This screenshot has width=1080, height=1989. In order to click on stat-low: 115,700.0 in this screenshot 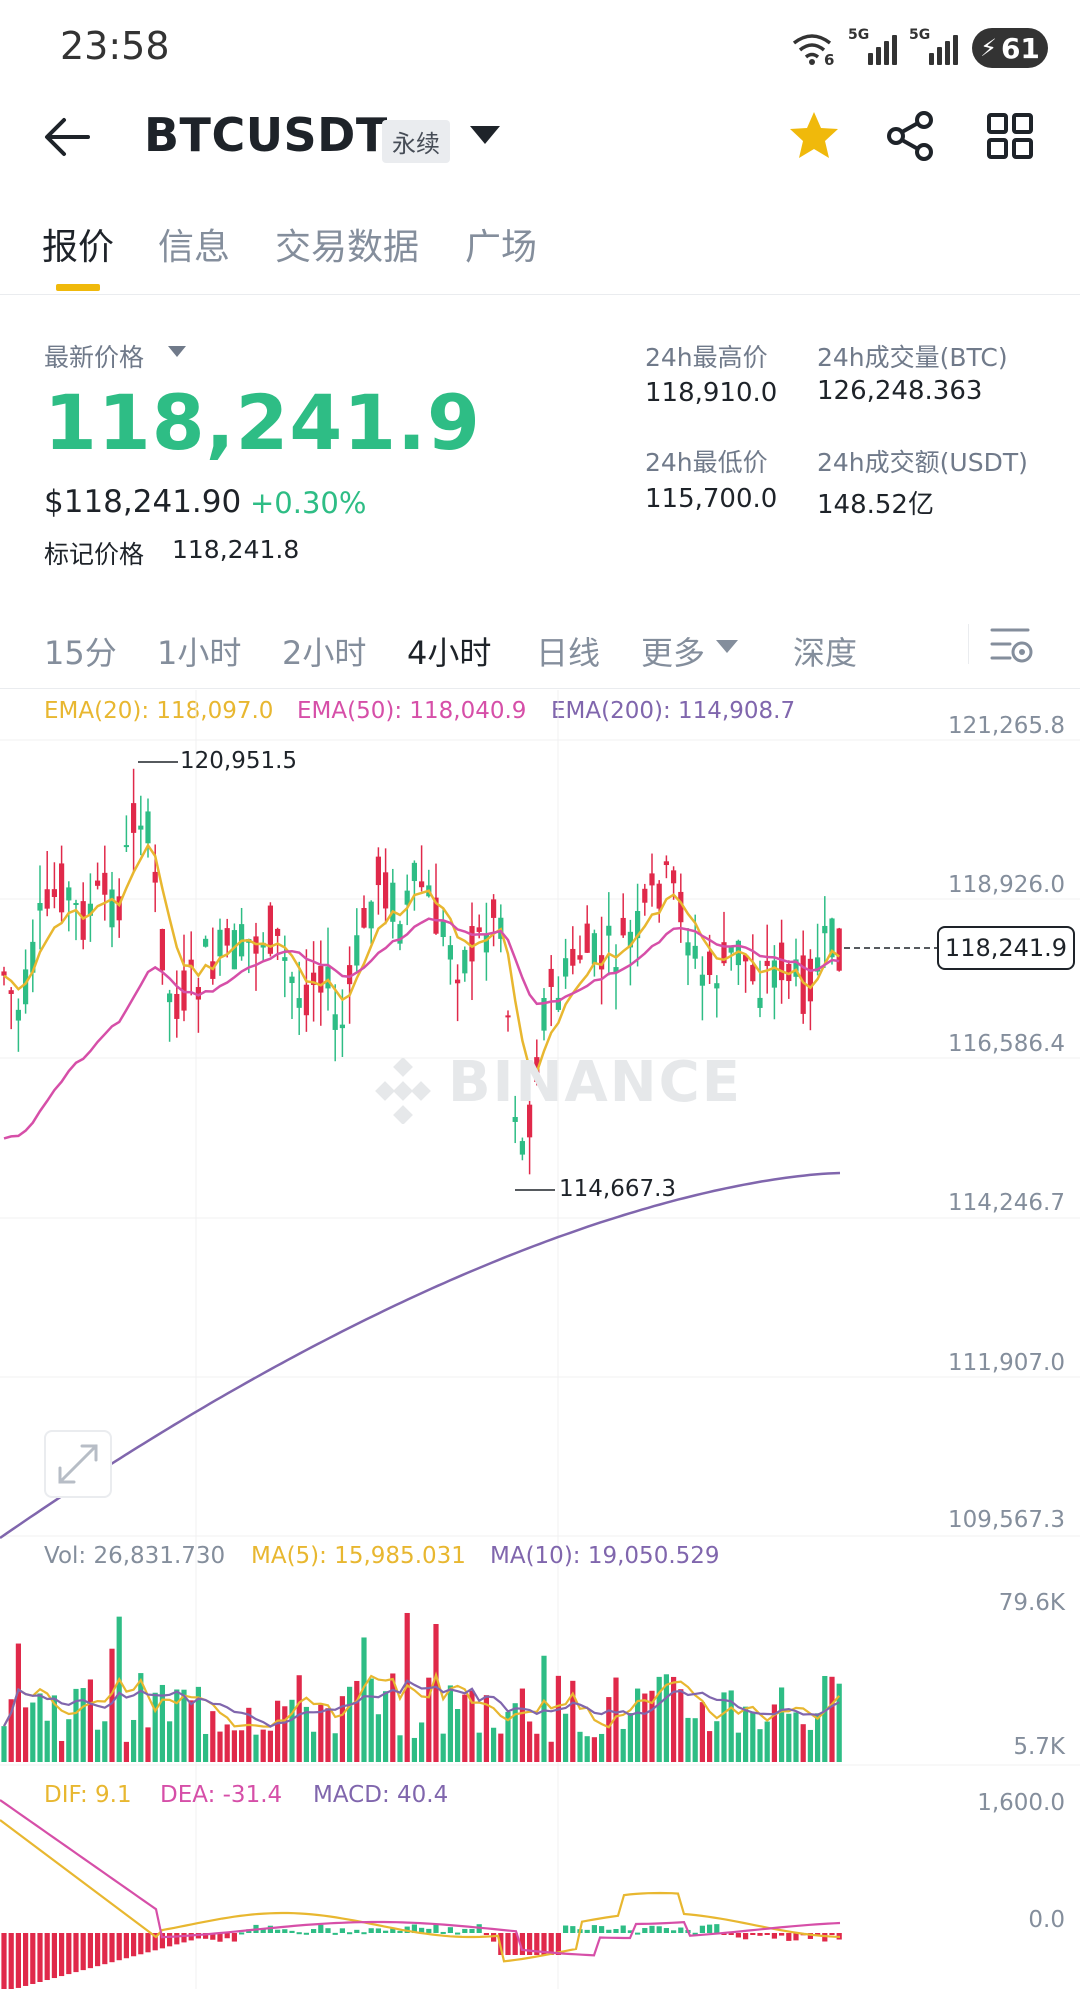, I will do `click(711, 499)`.